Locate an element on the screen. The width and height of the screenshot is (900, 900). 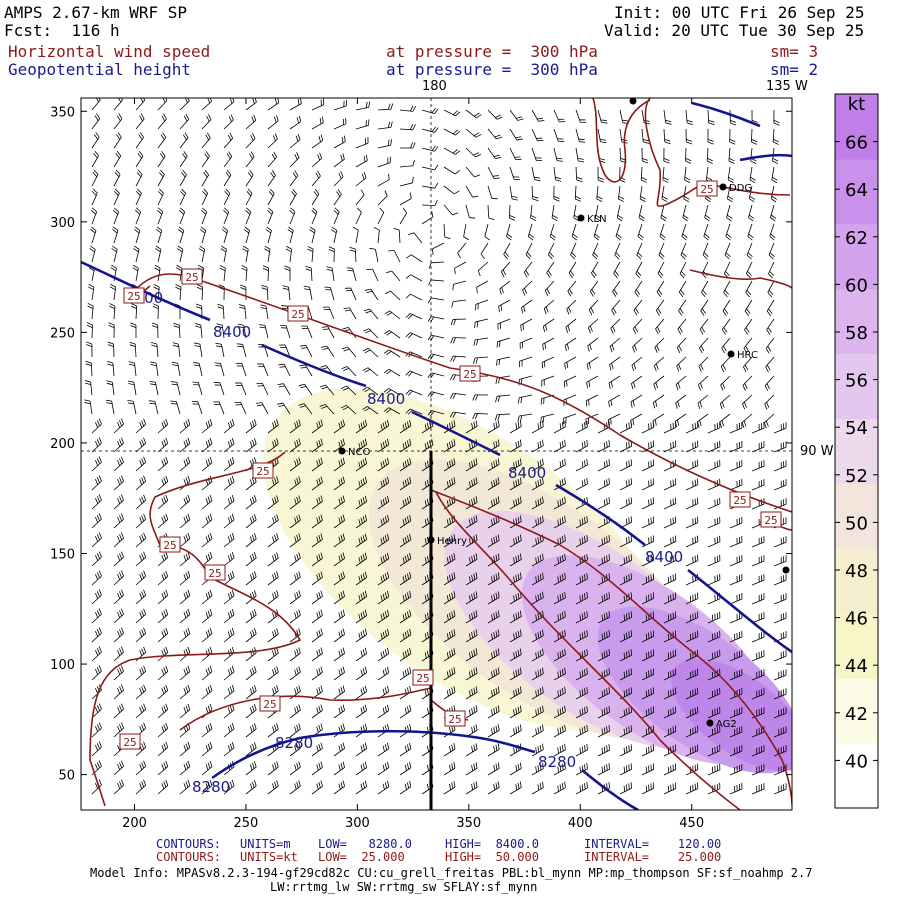
height-label: 8400 is located at coordinates (386, 399).